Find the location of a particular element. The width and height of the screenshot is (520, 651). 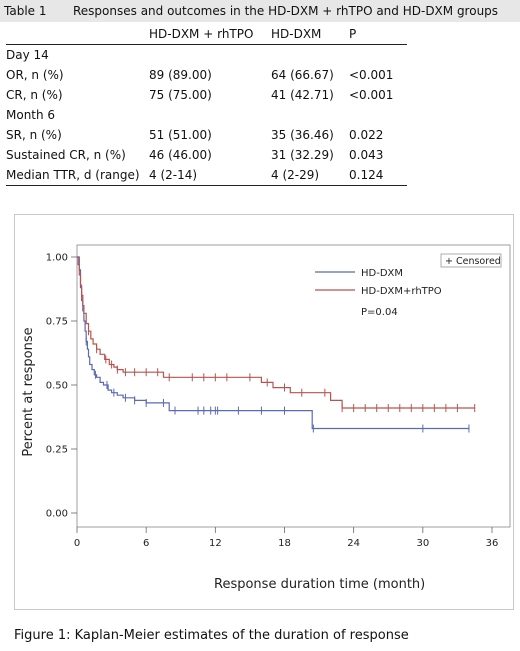

legend-label-hd-dxm: HD-DXM is located at coordinates (382, 273).